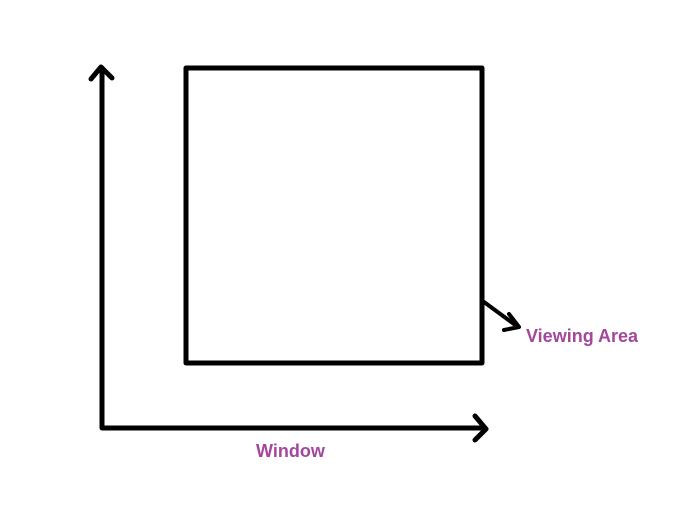 The image size is (675, 513). What do you see at coordinates (511, 322) in the screenshot?
I see `viewing-area-pointer-arrowhead` at bounding box center [511, 322].